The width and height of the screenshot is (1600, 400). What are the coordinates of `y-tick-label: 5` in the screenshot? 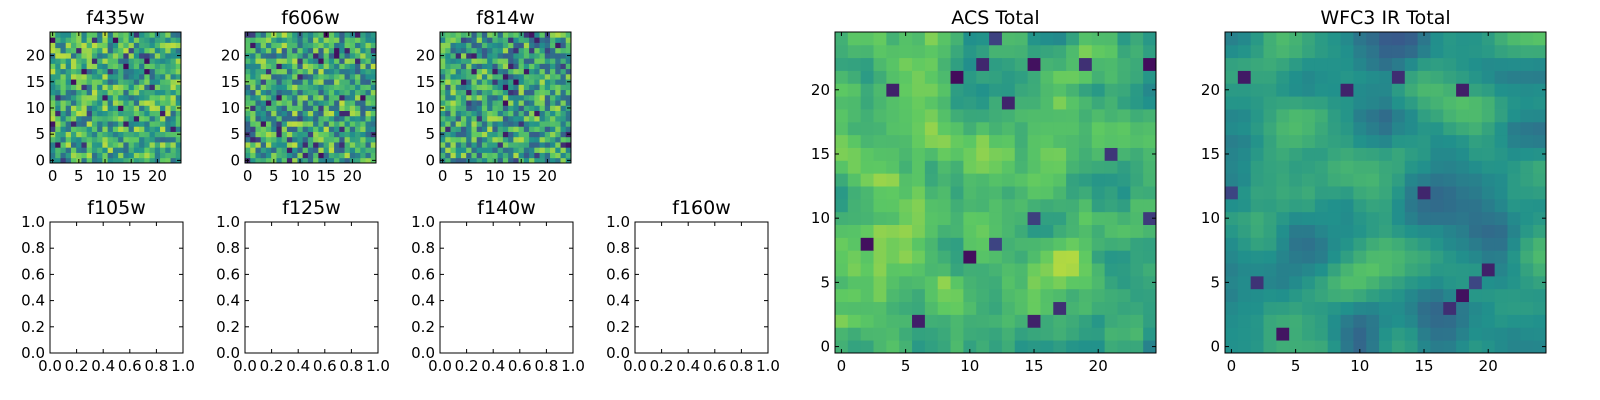 It's located at (235, 134).